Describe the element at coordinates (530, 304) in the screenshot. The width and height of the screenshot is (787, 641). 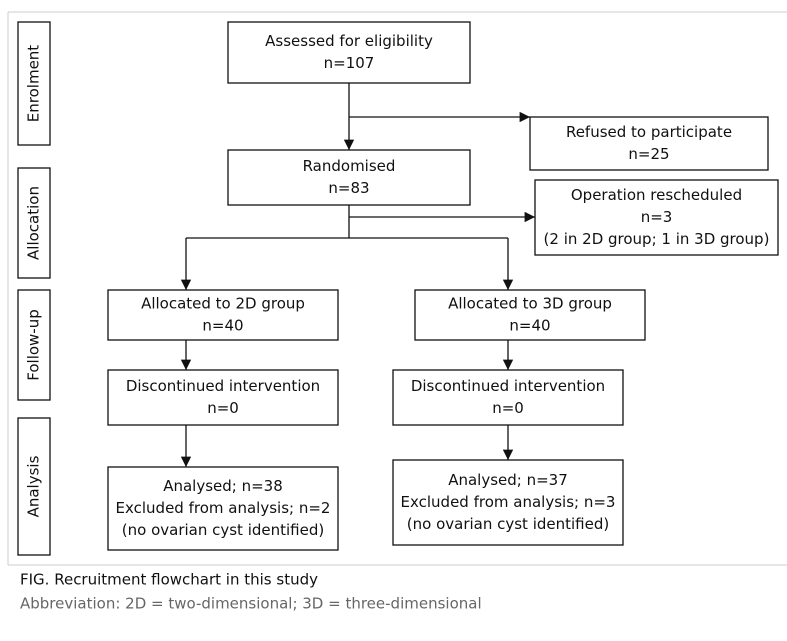
I see `node-text: Allocated to 3D group` at that location.